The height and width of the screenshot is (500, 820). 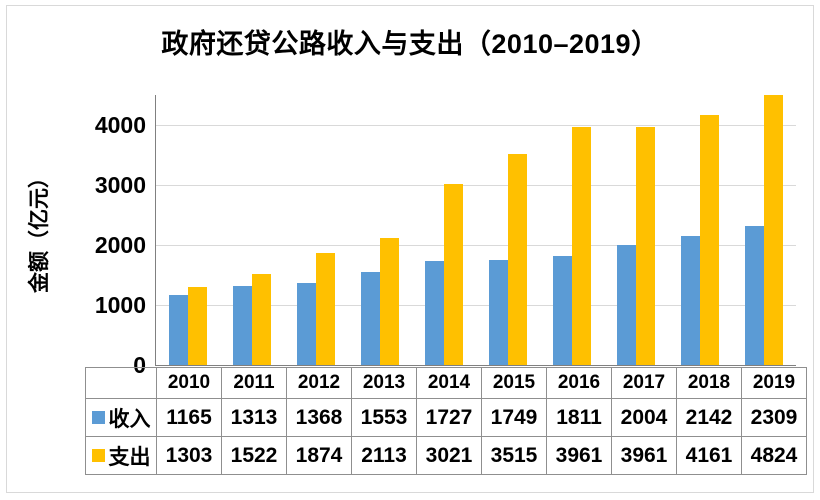 I want to click on bar-支出-2012, so click(x=325, y=309).